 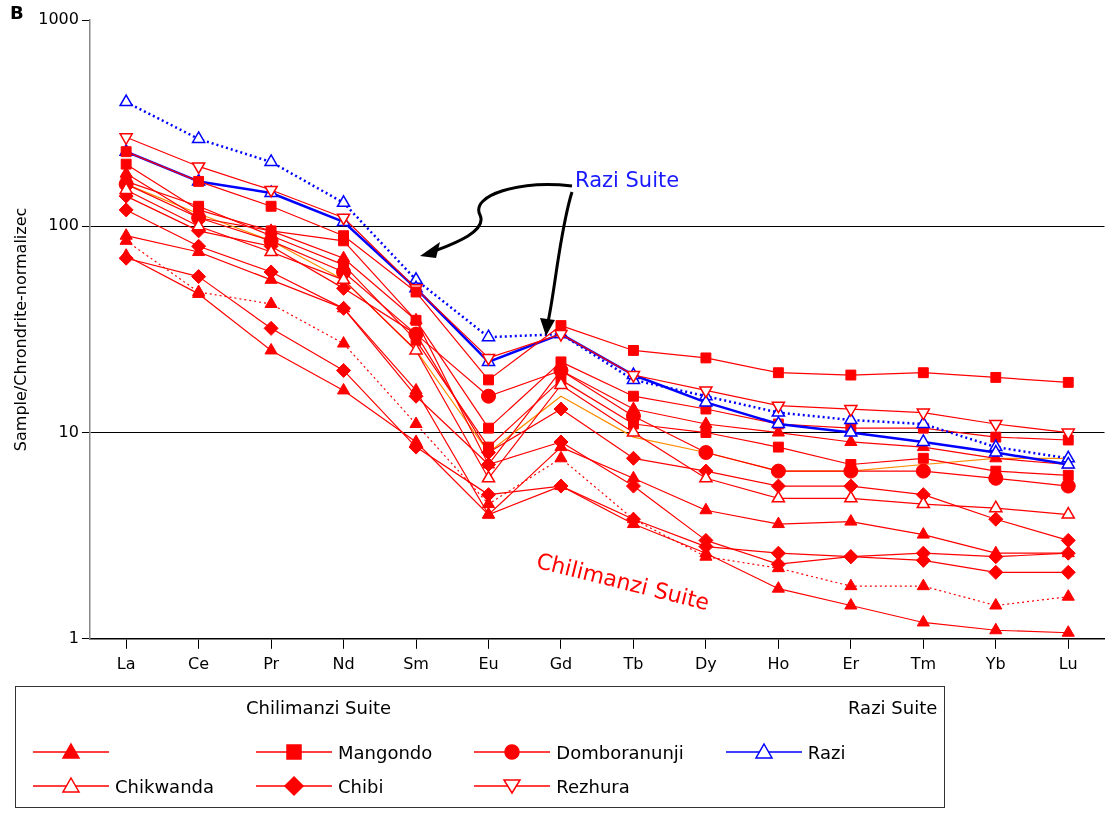 What do you see at coordinates (627, 180) in the screenshot?
I see `annotation: Razi Suite` at bounding box center [627, 180].